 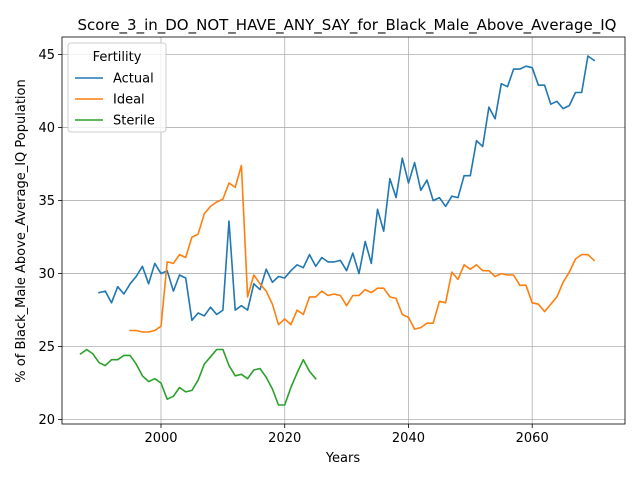 What do you see at coordinates (46, 274) in the screenshot?
I see `y-tick-label: 30` at bounding box center [46, 274].